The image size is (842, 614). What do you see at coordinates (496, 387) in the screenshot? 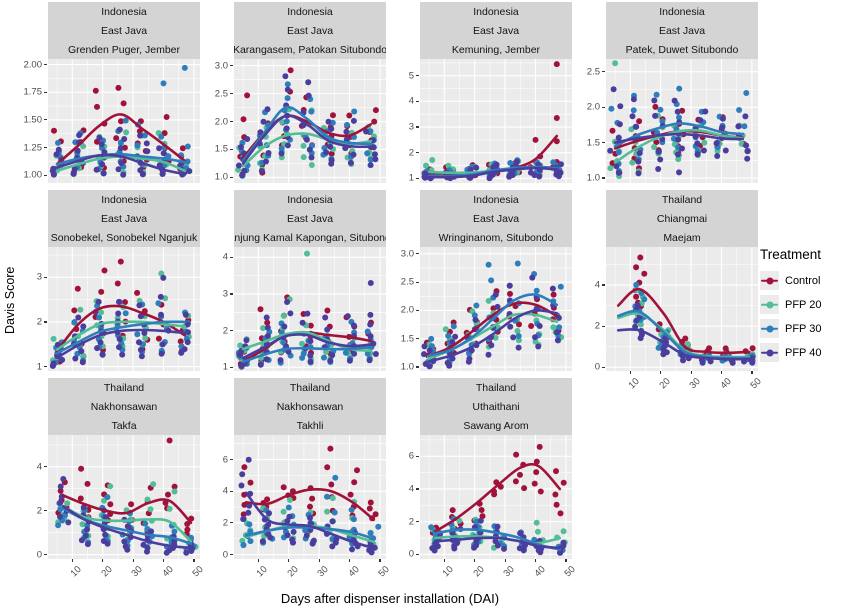
I see `facet-country: Thailand` at bounding box center [496, 387].